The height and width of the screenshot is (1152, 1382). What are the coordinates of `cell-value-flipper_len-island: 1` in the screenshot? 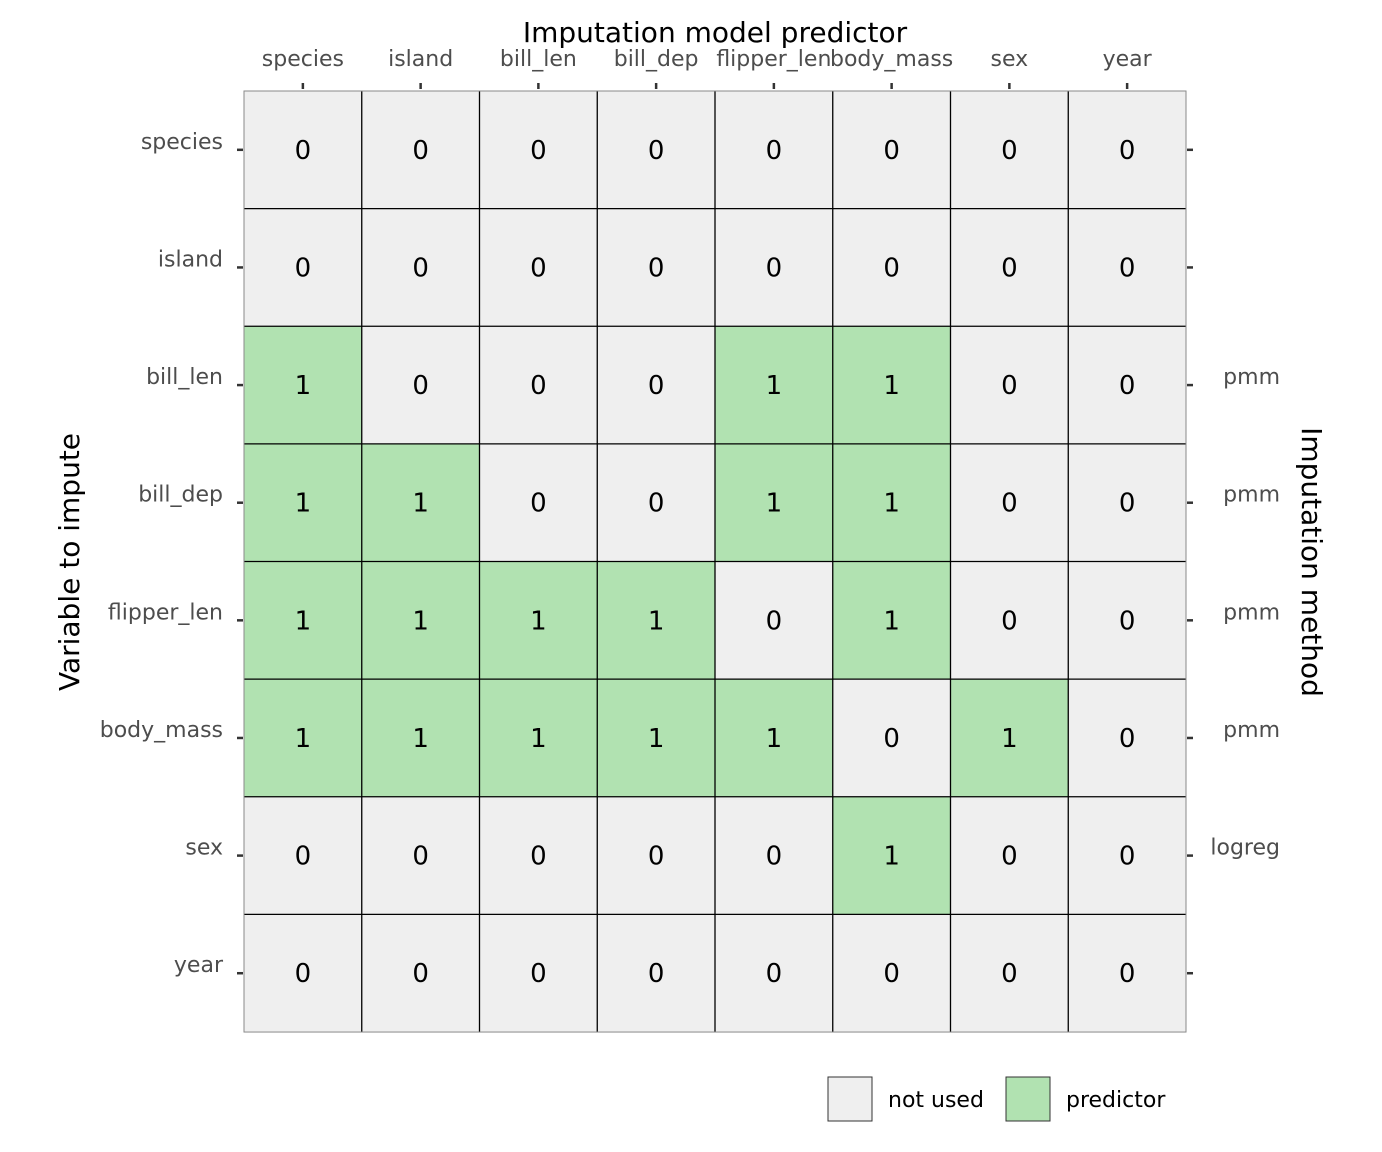 It's located at (420, 621).